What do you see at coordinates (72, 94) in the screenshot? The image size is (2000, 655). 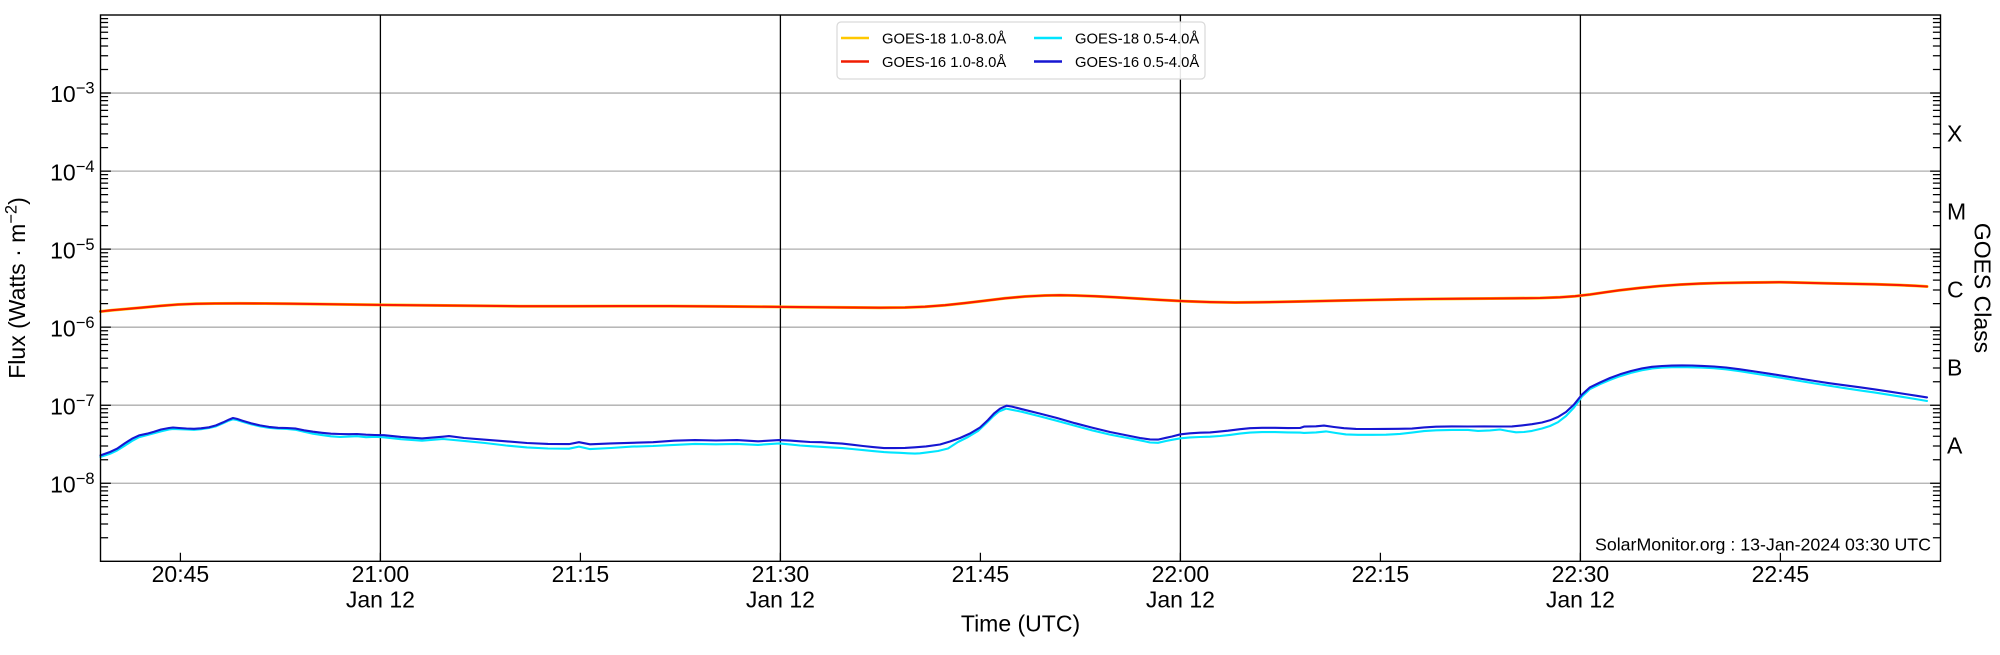 I see `svg-text: 10⁻³` at bounding box center [72, 94].